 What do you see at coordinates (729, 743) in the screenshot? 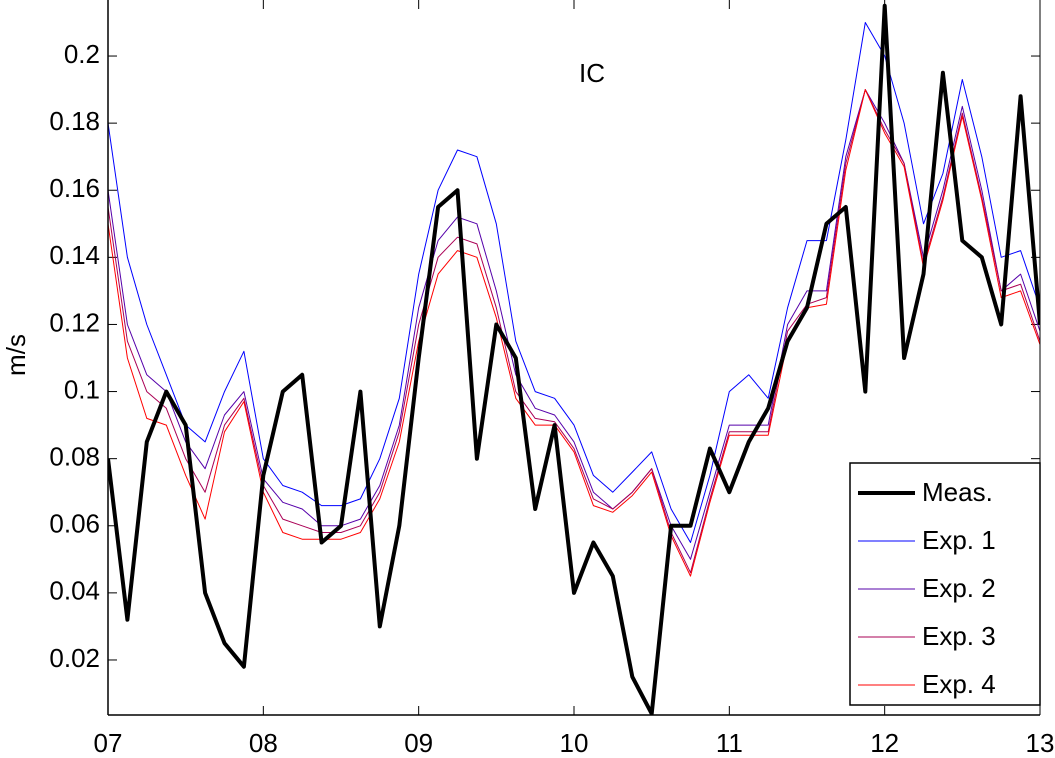
I see `x-tick-label: 11` at bounding box center [729, 743].